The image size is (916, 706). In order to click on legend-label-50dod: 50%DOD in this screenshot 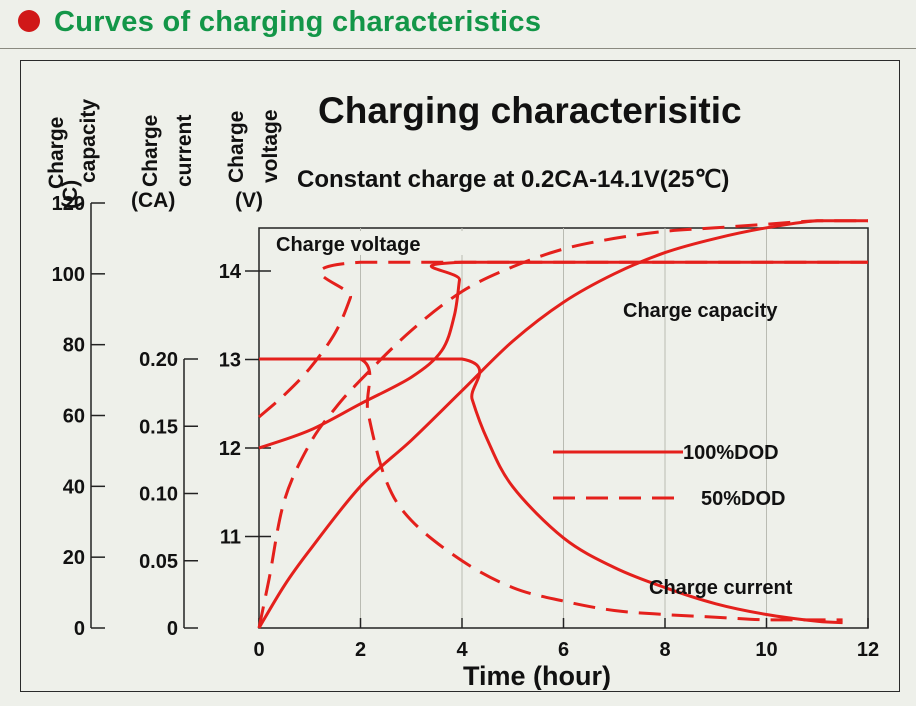, I will do `click(743, 499)`.